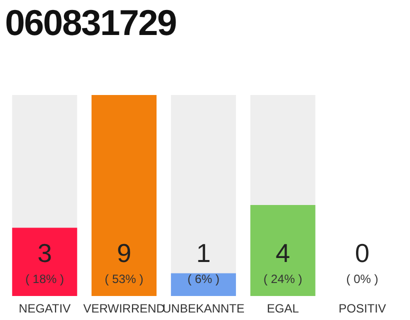 The width and height of the screenshot is (410, 320). I want to click on data-label: ( 6% ), so click(203, 279).